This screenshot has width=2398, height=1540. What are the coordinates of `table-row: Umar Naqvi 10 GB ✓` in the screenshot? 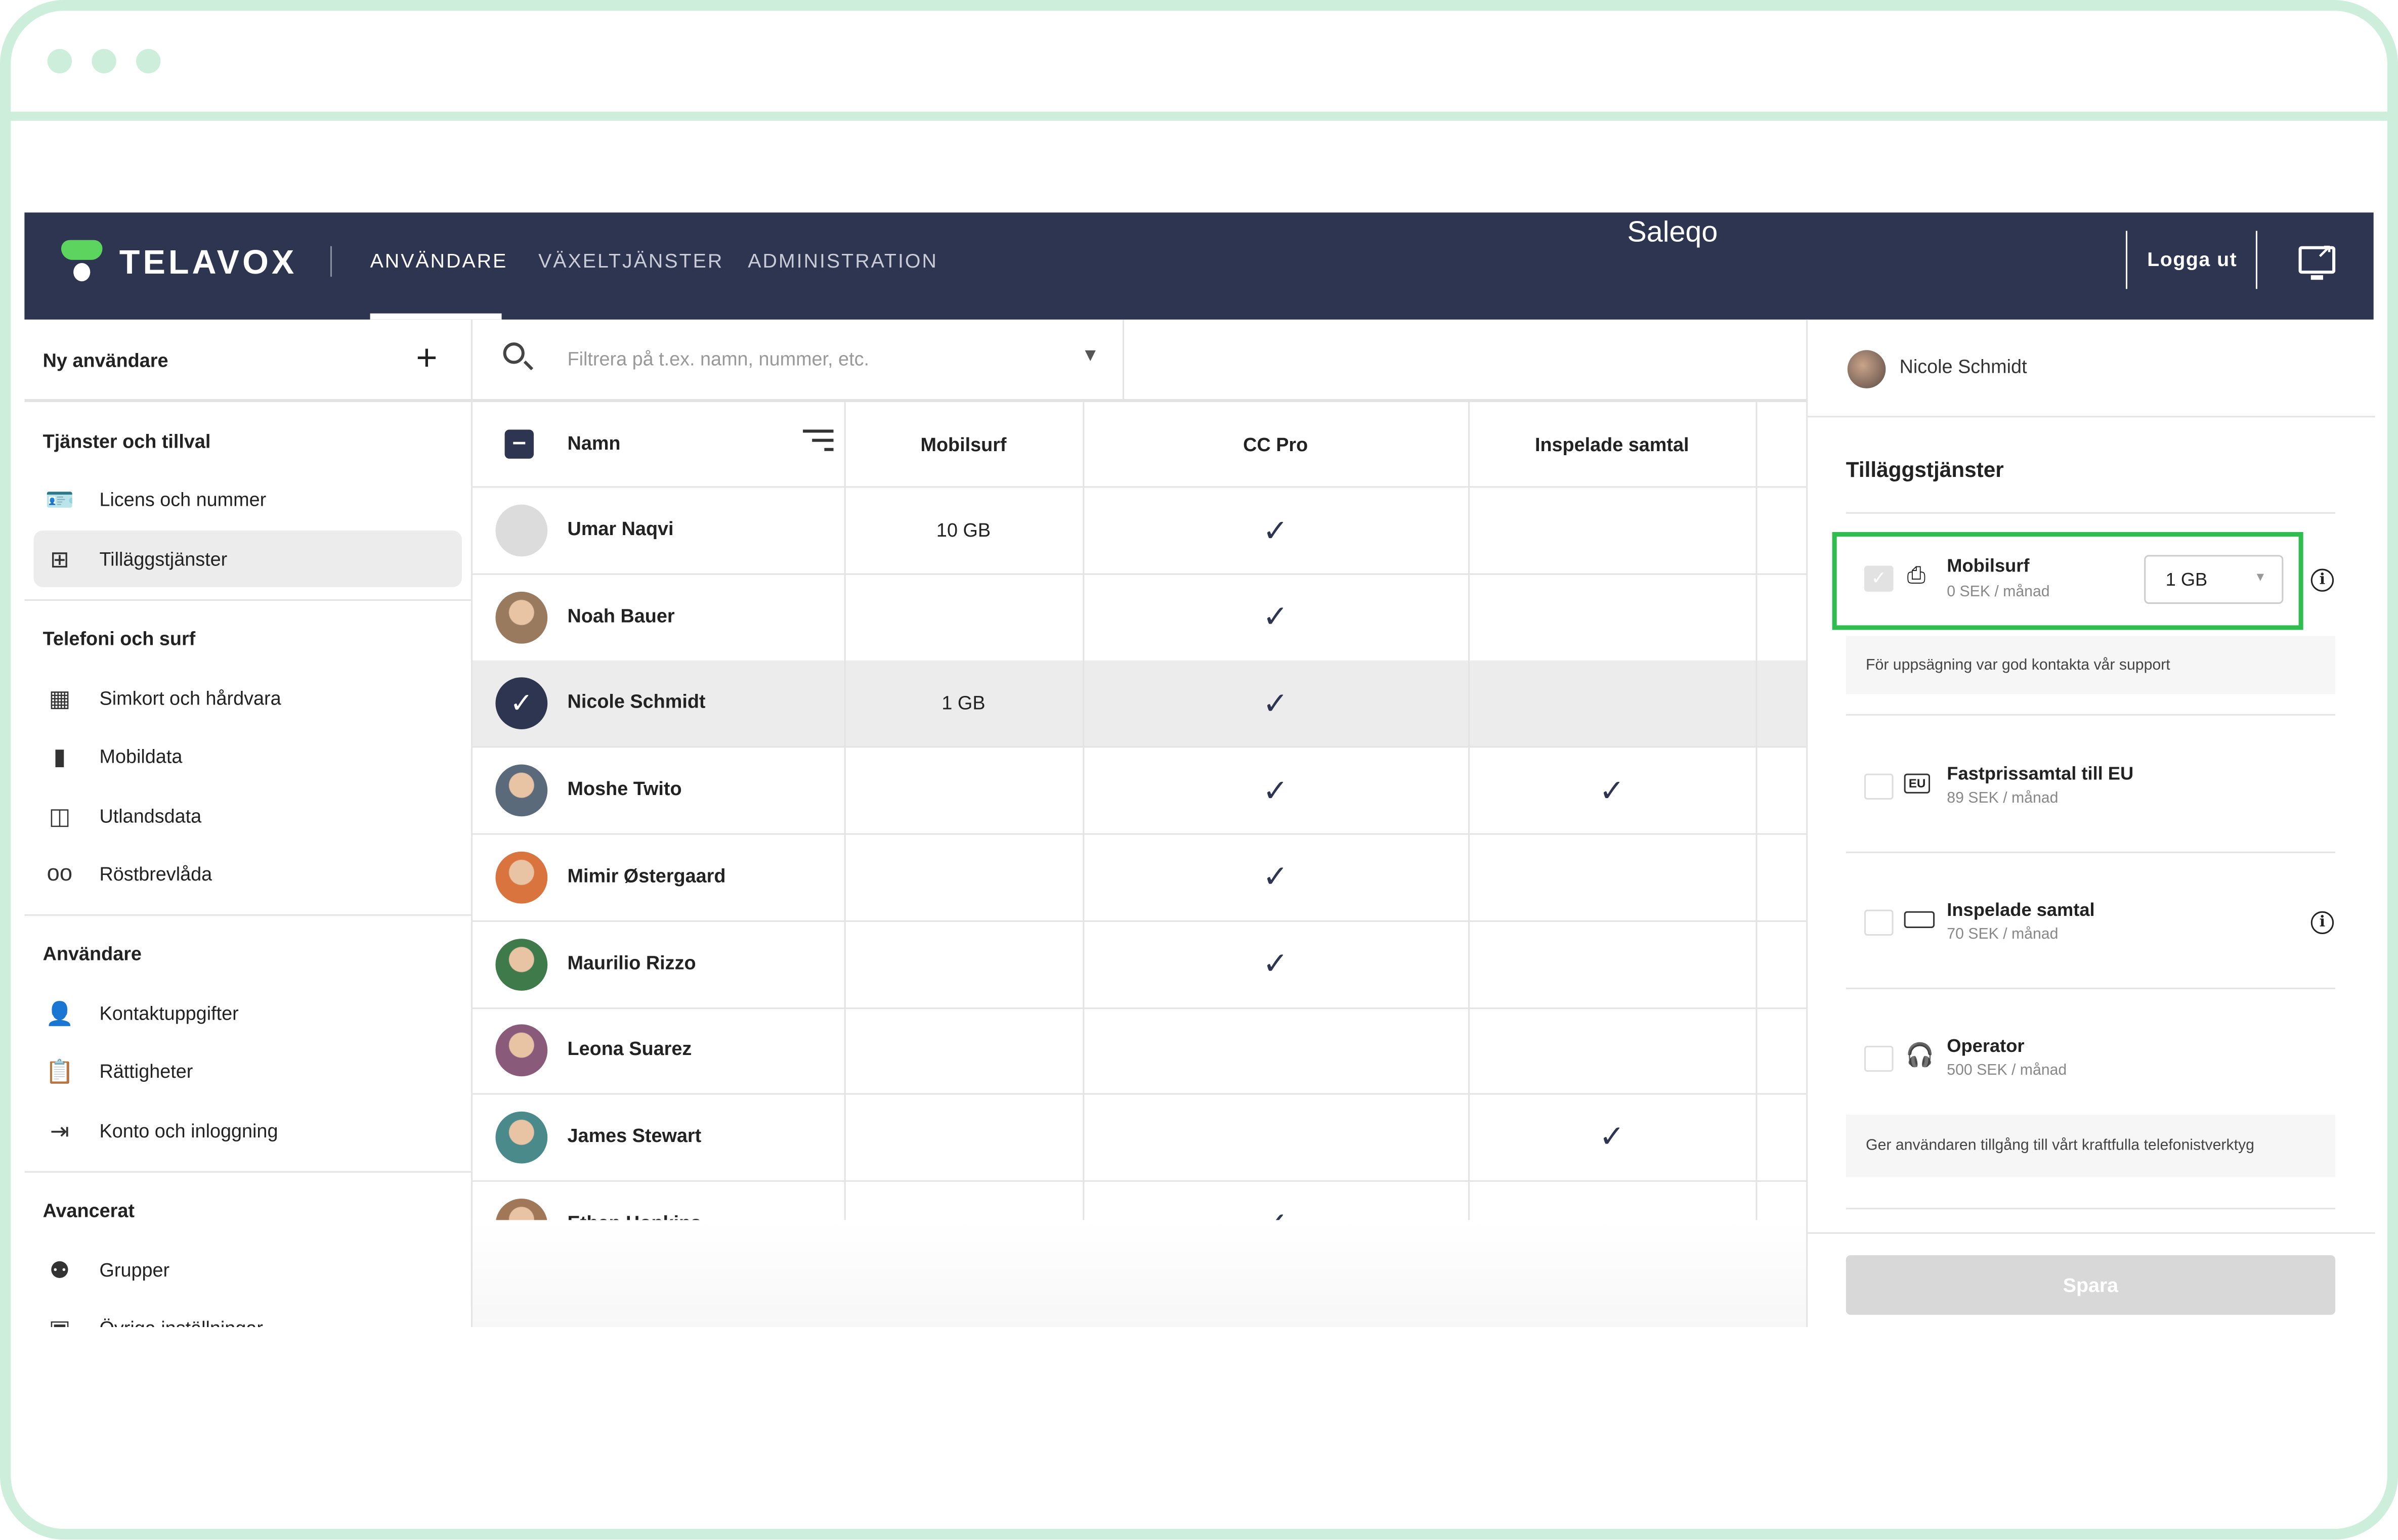 It's located at (1140, 531).